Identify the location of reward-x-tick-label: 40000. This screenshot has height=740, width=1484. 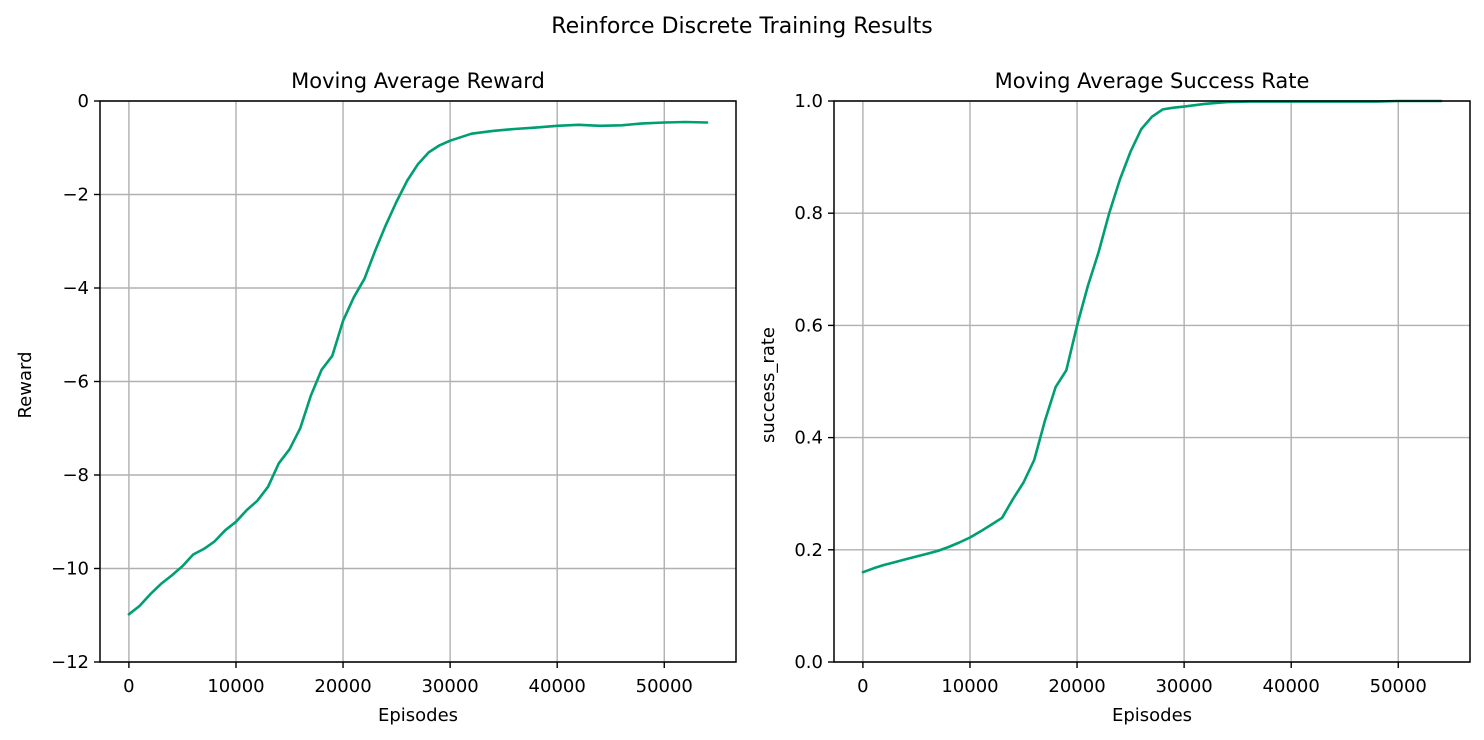
(557, 686).